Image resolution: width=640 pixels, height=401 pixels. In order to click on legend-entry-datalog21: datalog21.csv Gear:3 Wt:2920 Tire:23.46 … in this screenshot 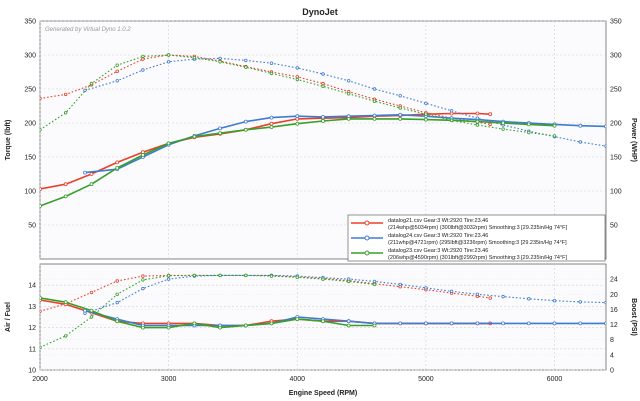, I will do `click(459, 224)`.